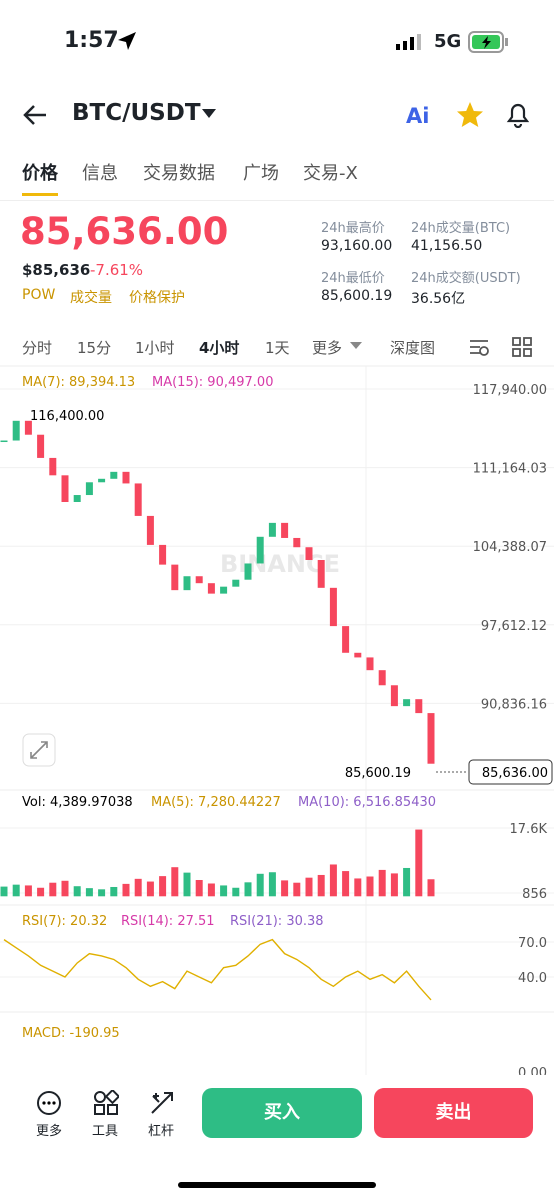  Describe the element at coordinates (418, 116) in the screenshot. I see `ai-button: Ai` at that location.